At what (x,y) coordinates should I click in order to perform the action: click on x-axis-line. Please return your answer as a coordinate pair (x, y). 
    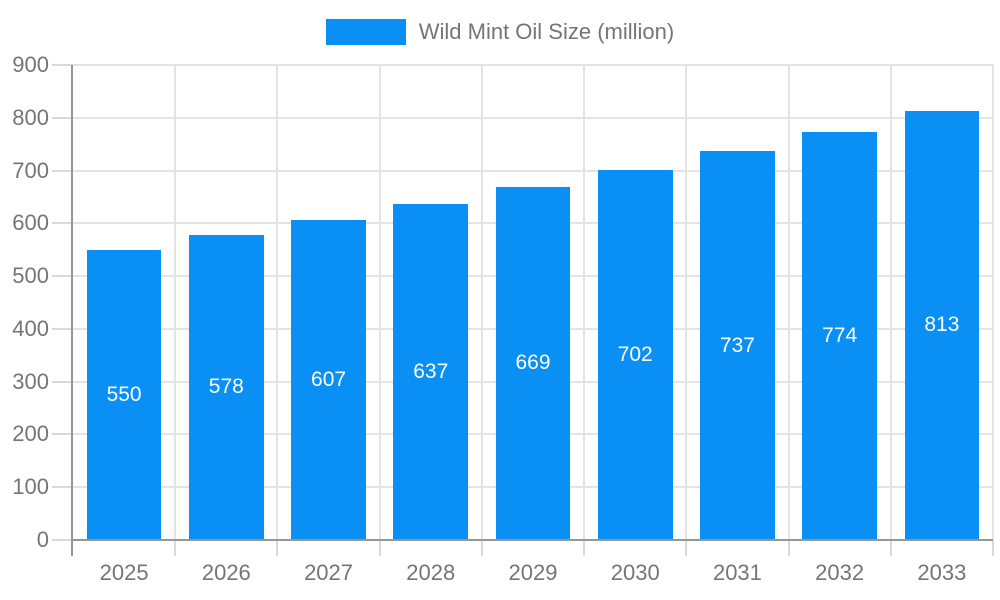
    Looking at the image, I should click on (532, 540).